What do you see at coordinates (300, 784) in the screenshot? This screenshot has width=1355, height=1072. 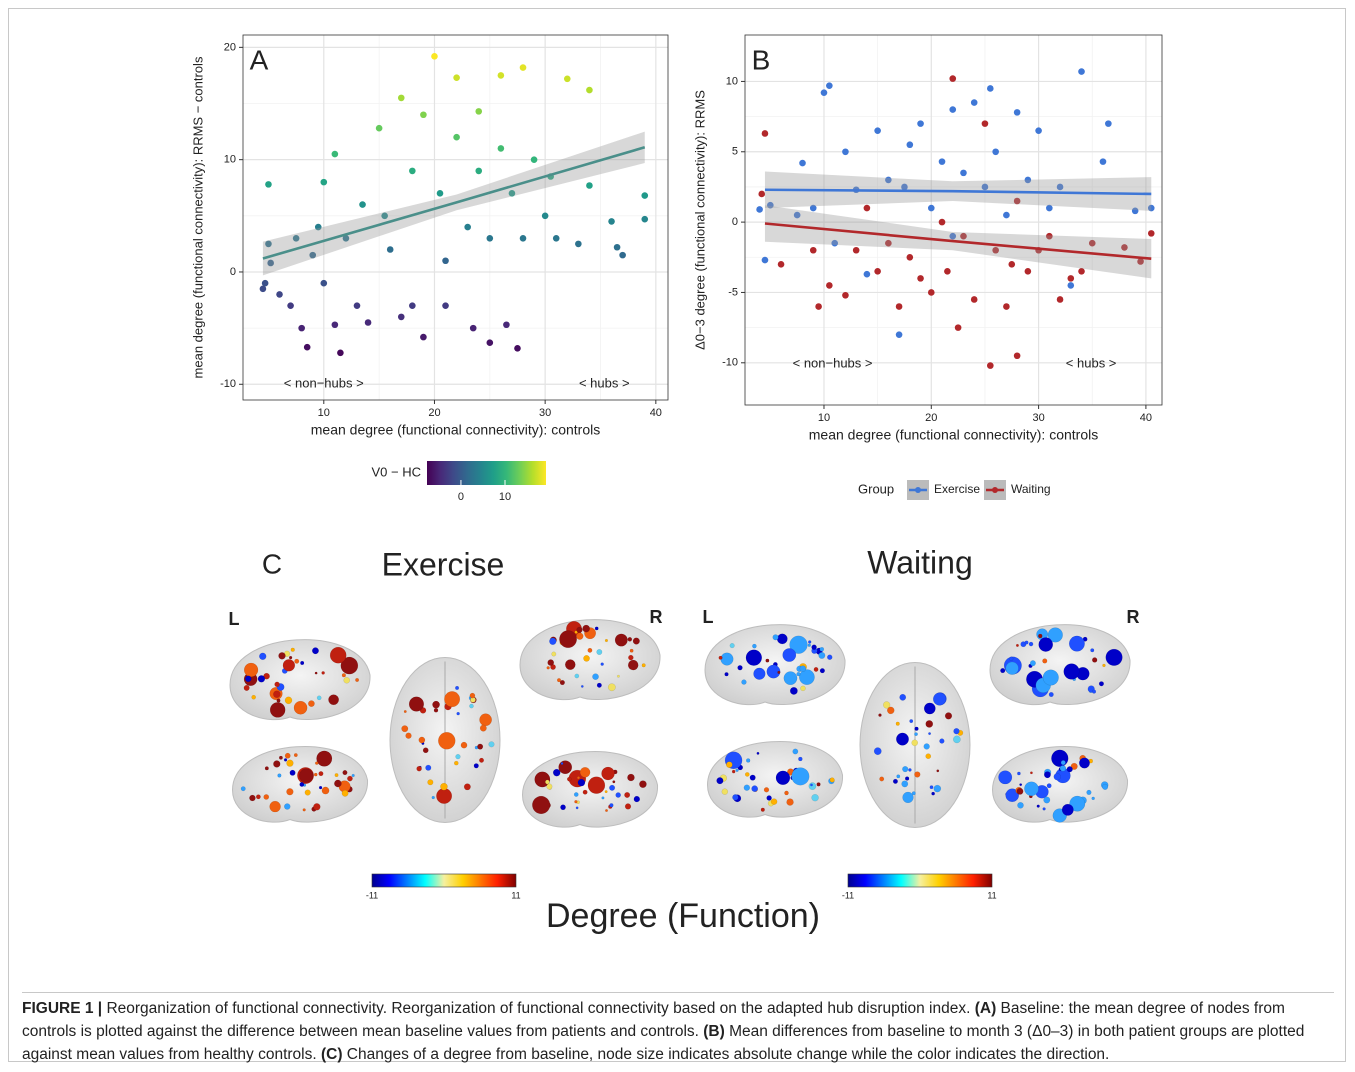 I see `brain-rendering` at bounding box center [300, 784].